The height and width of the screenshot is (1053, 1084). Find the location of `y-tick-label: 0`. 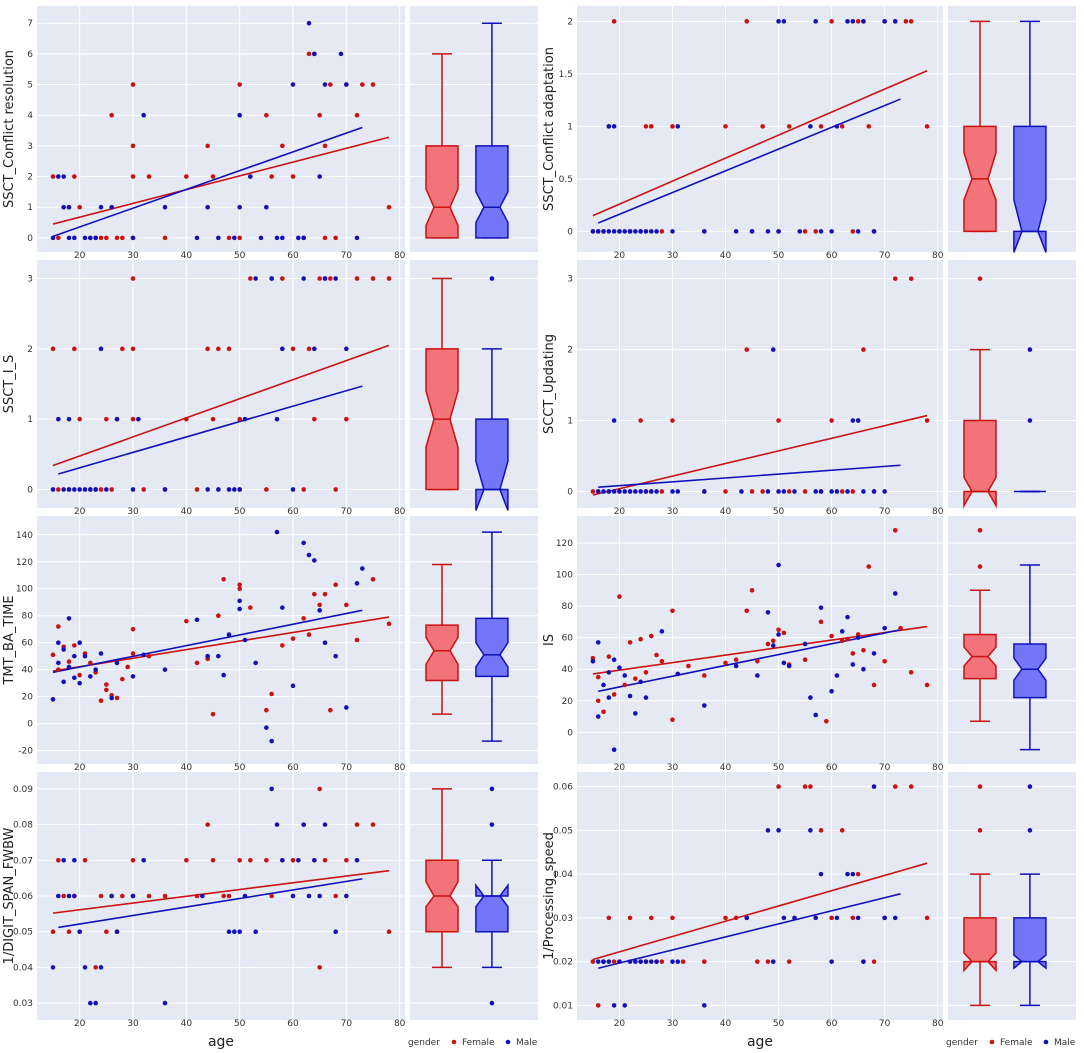

y-tick-label: 0 is located at coordinates (30, 725).